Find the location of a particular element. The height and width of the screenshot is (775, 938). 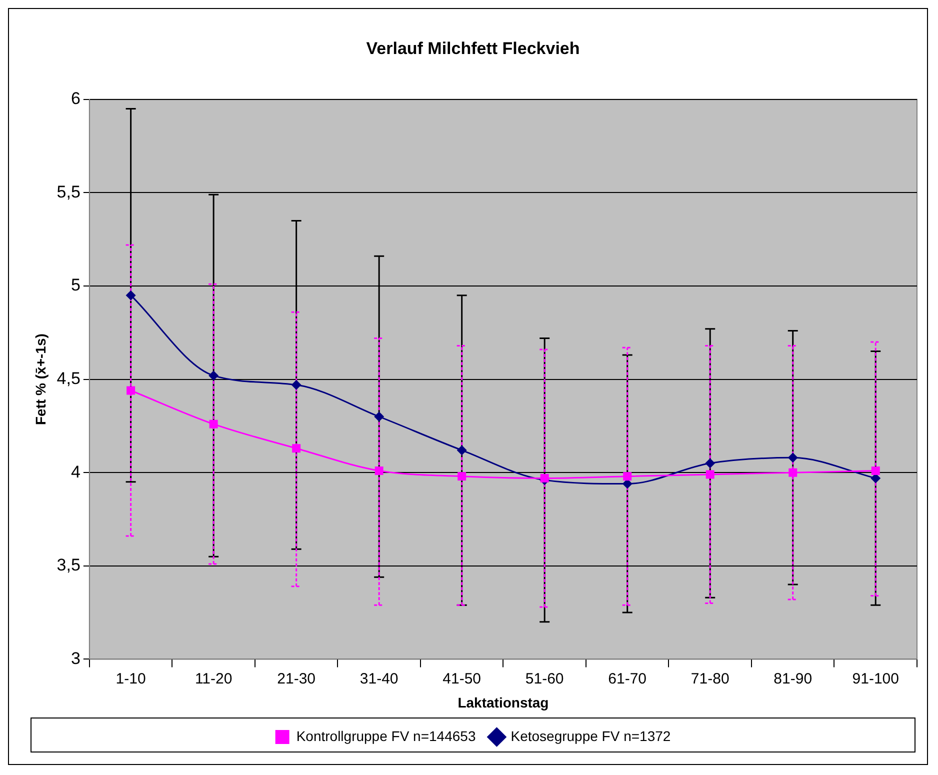

y-tick-label: 3 is located at coordinates (75, 658).